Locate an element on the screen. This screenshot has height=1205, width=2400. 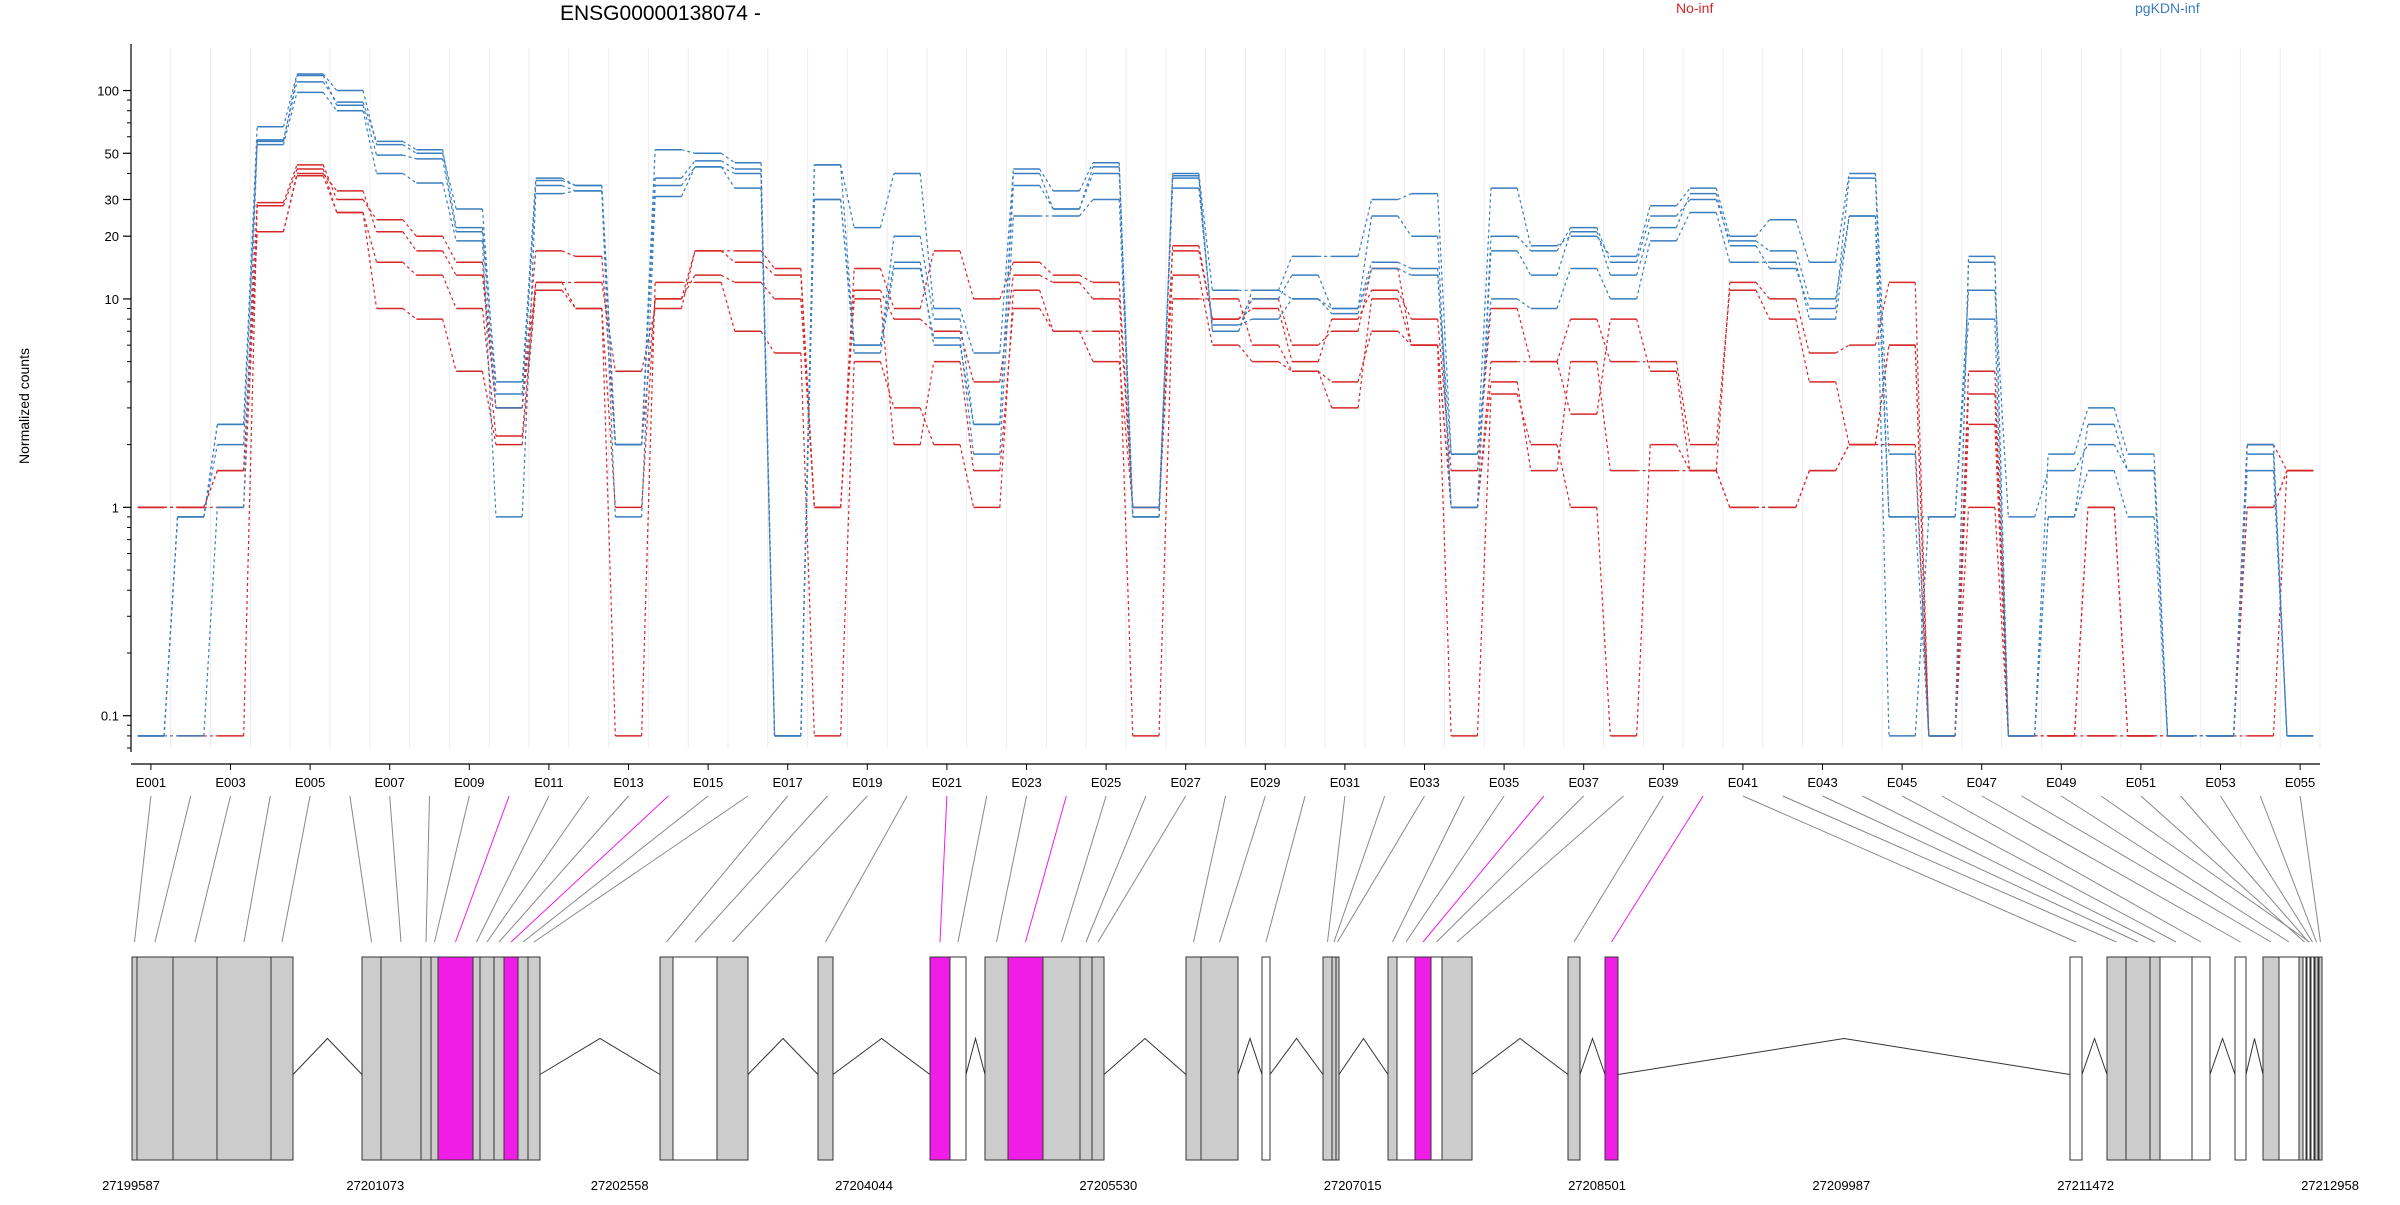
x-tick-label: E019 is located at coordinates (867, 782).